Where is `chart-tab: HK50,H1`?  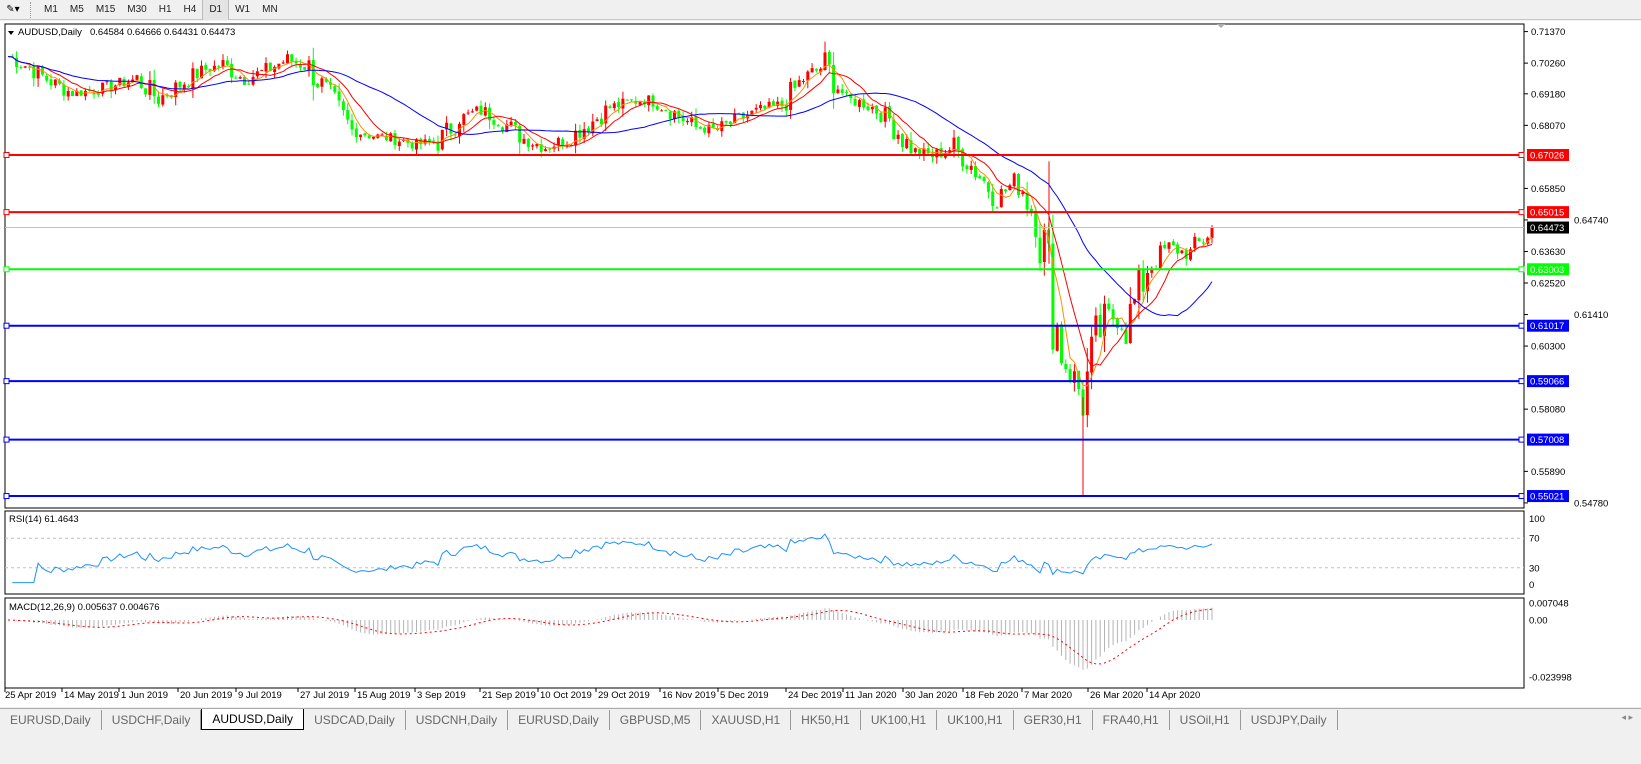
chart-tab: HK50,H1 is located at coordinates (826, 720).